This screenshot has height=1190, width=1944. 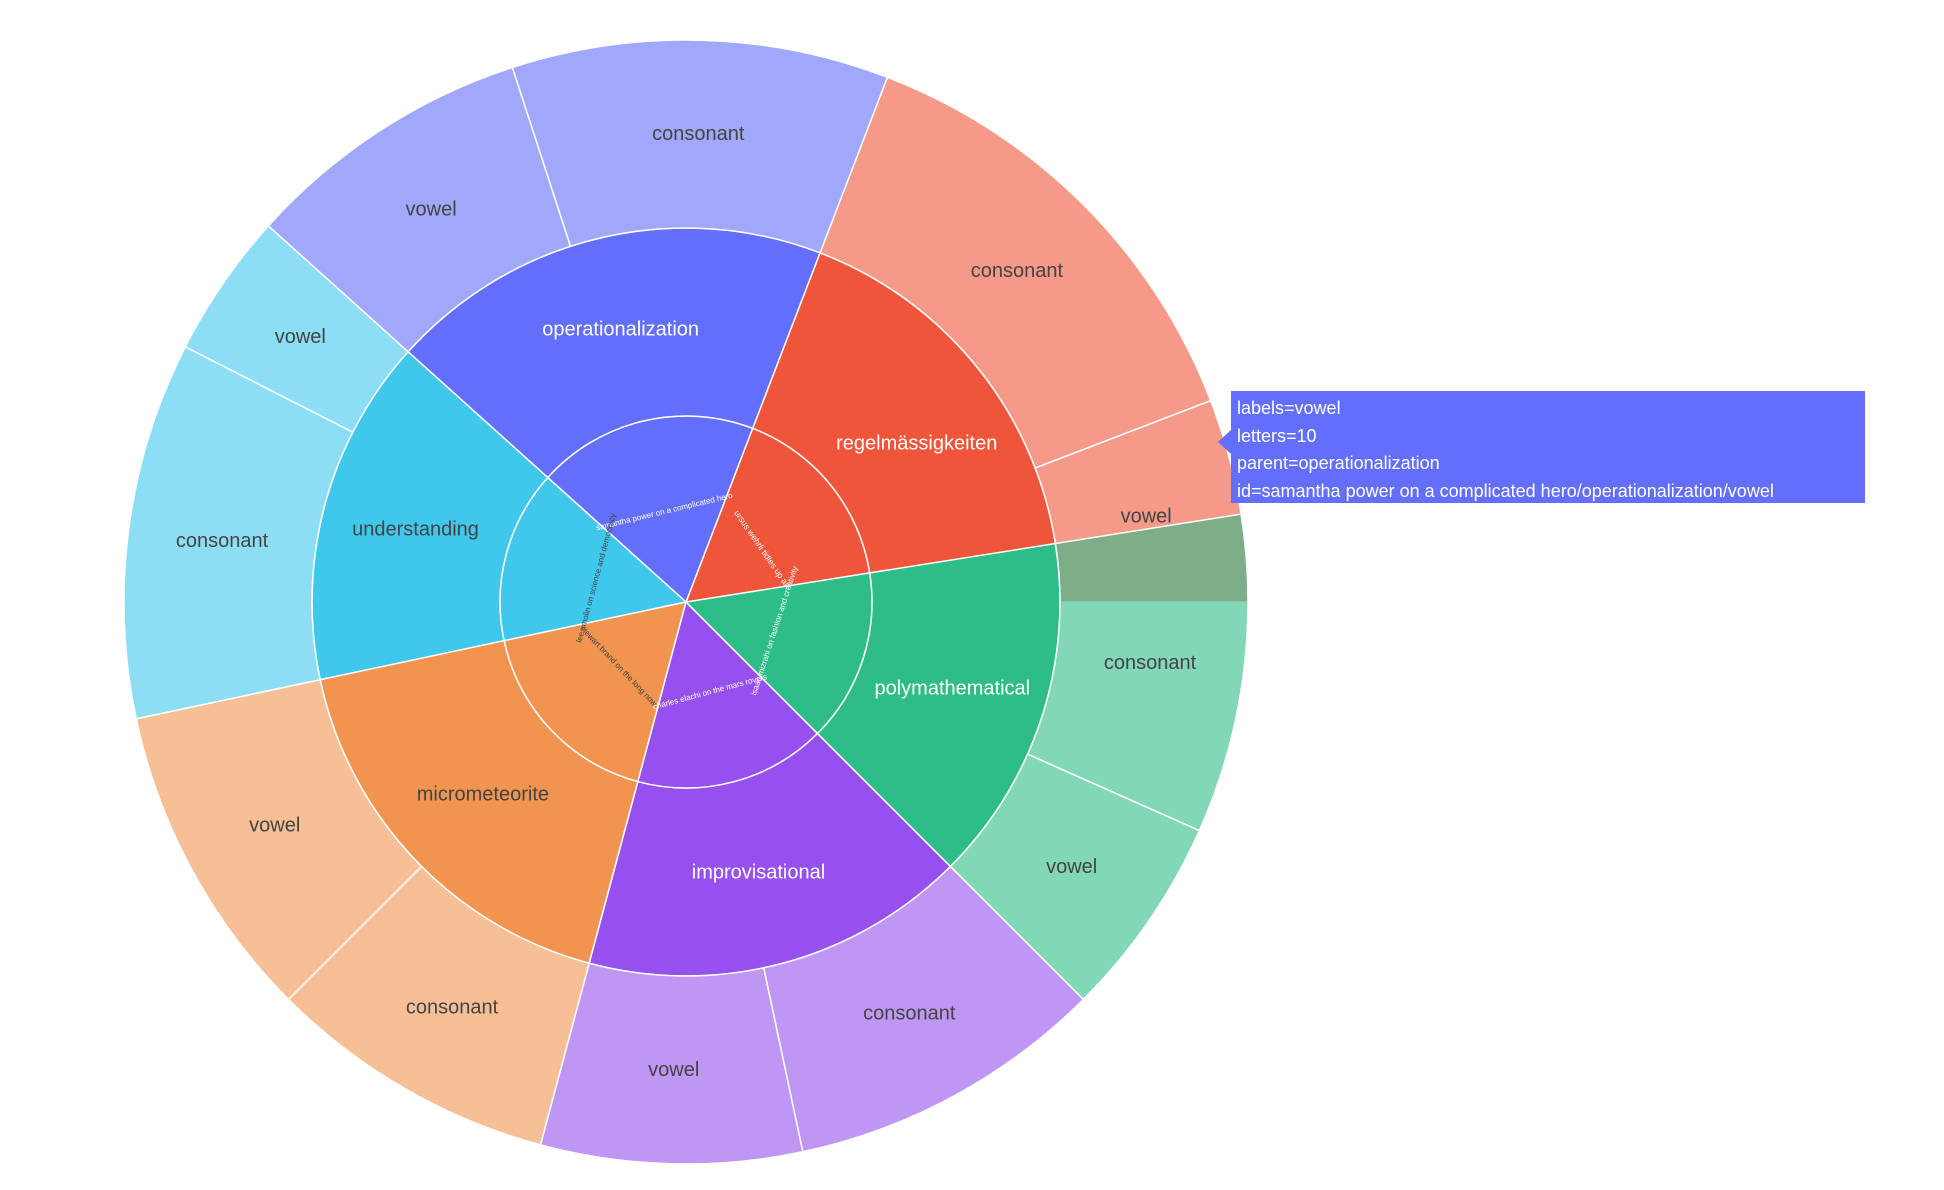 I want to click on slice-label-ursus-wehrli-tidies-up-art-regelm-ssigkeiten: regelmässigkeiten, so click(x=916, y=443).